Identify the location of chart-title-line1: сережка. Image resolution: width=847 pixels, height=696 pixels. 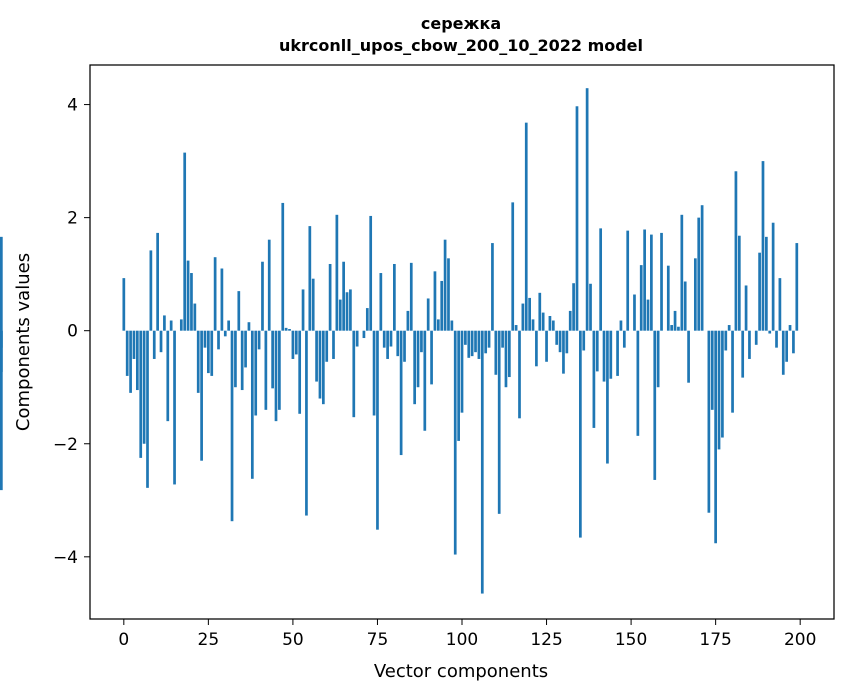
(461, 23).